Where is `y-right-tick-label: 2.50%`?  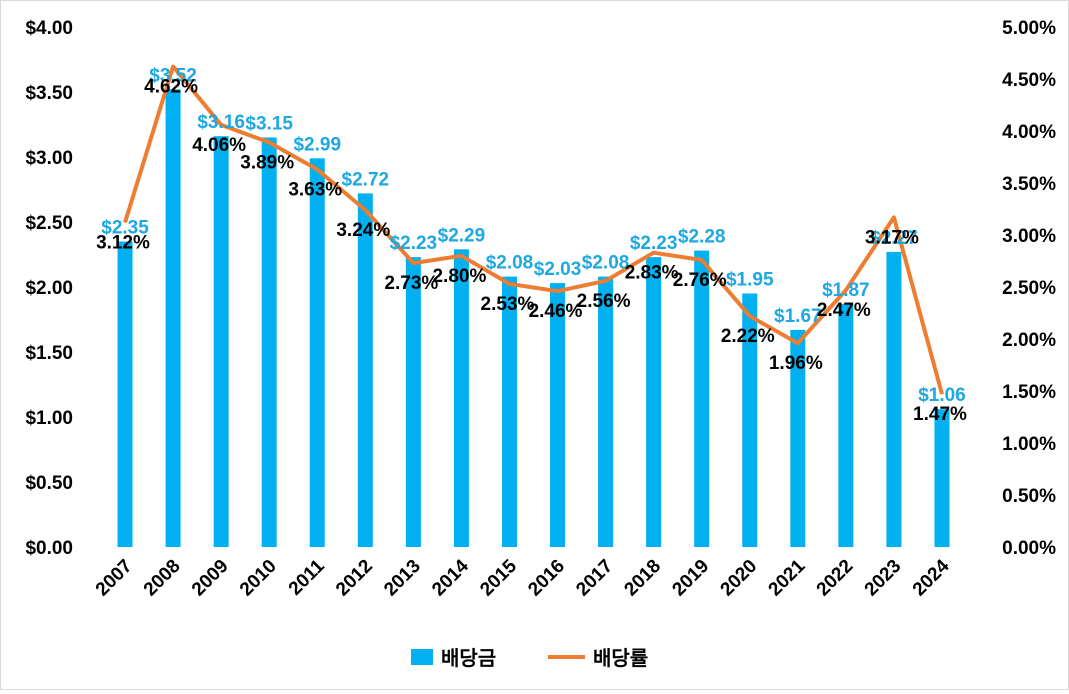
y-right-tick-label: 2.50% is located at coordinates (1029, 288).